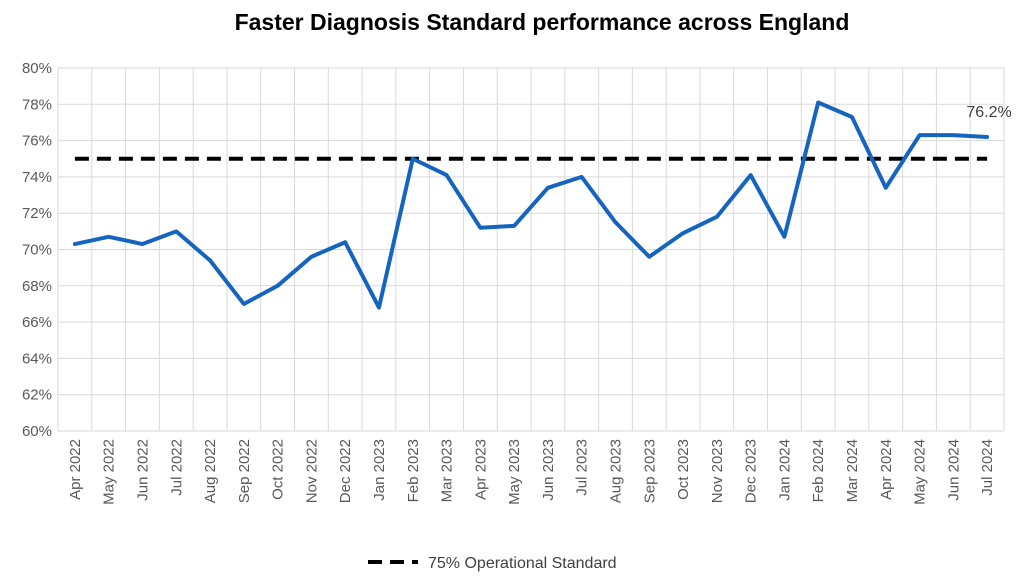  What do you see at coordinates (75, 469) in the screenshot?
I see `x-tick-label: Apr 2022` at bounding box center [75, 469].